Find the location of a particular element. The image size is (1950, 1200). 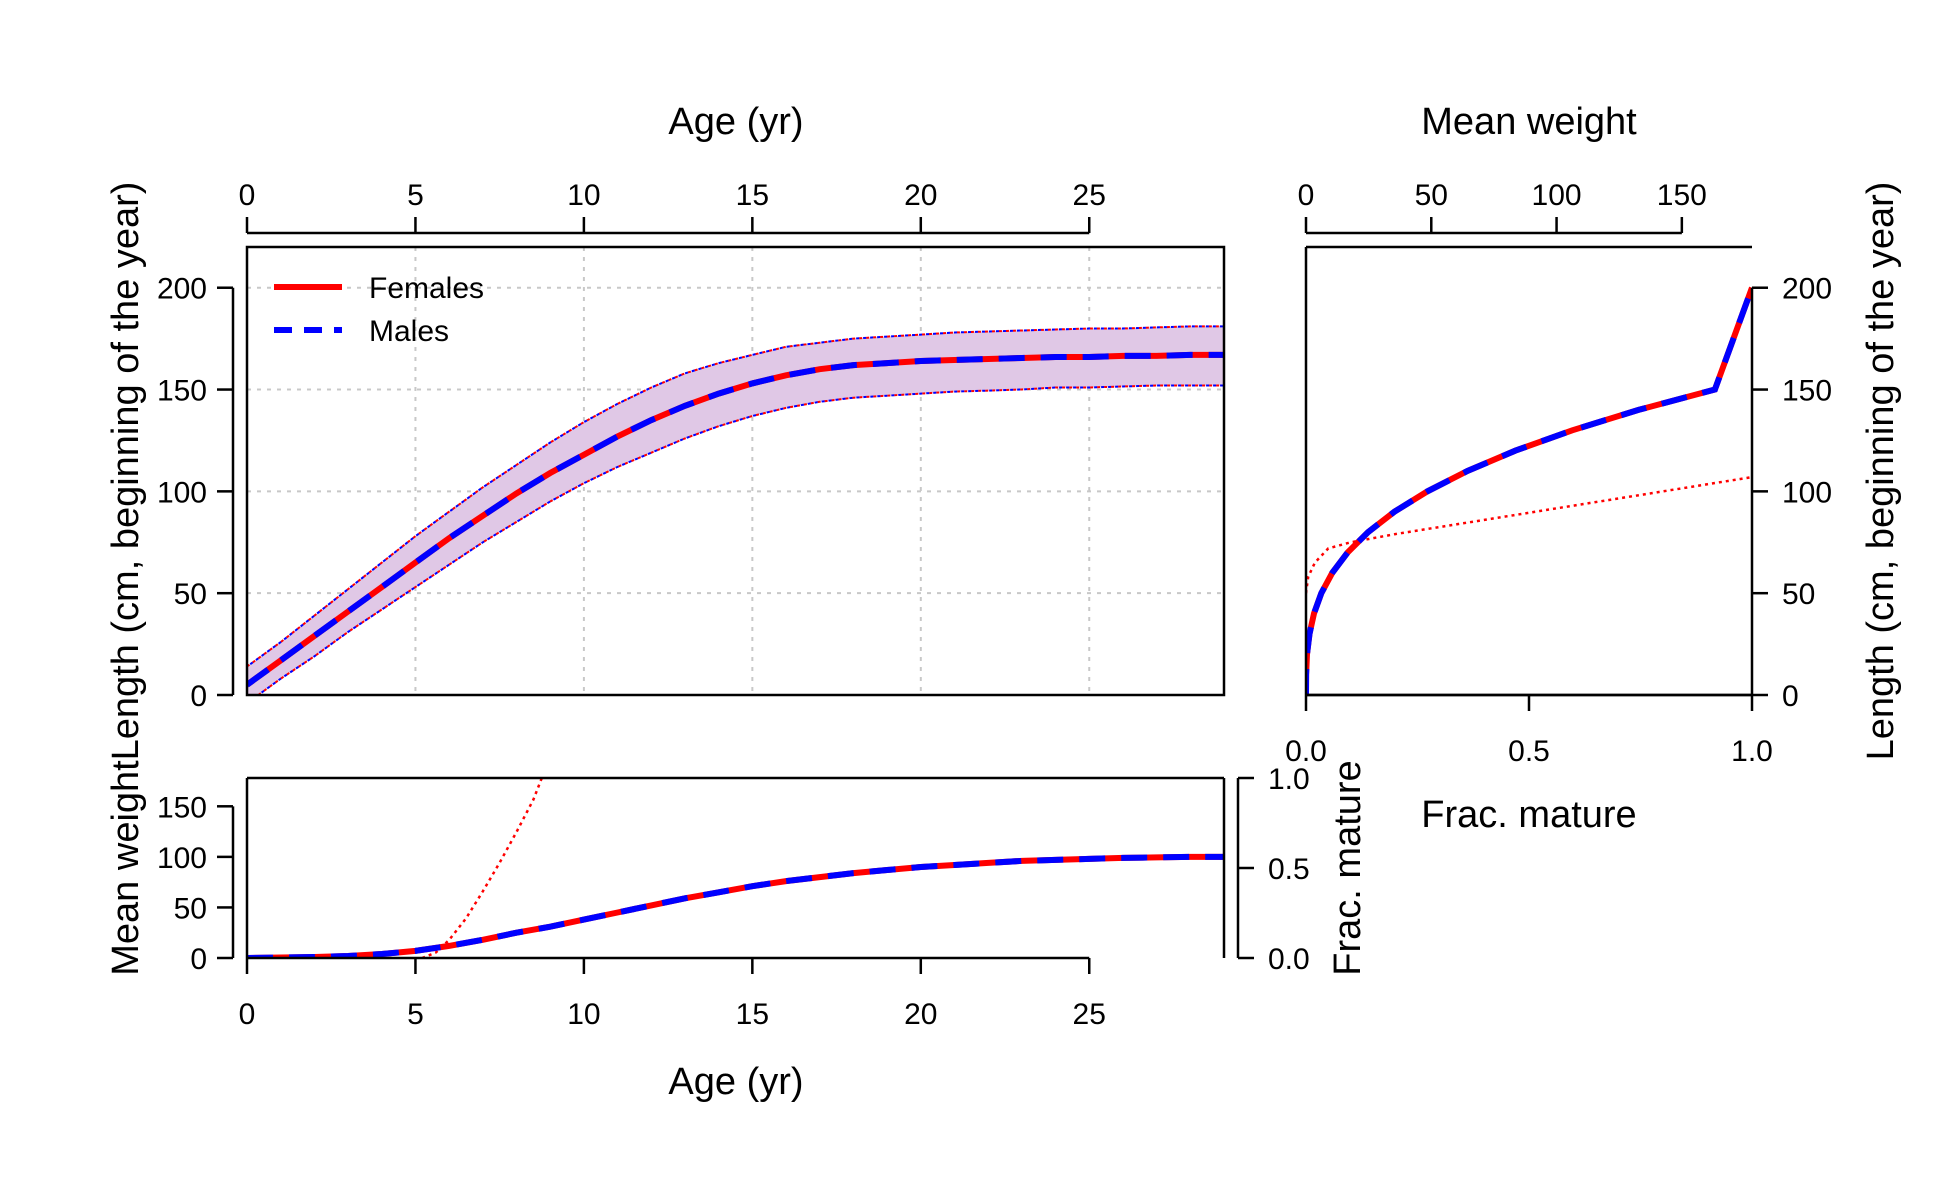

age-bottom-tick-label: 25 is located at coordinates (1089, 1014).